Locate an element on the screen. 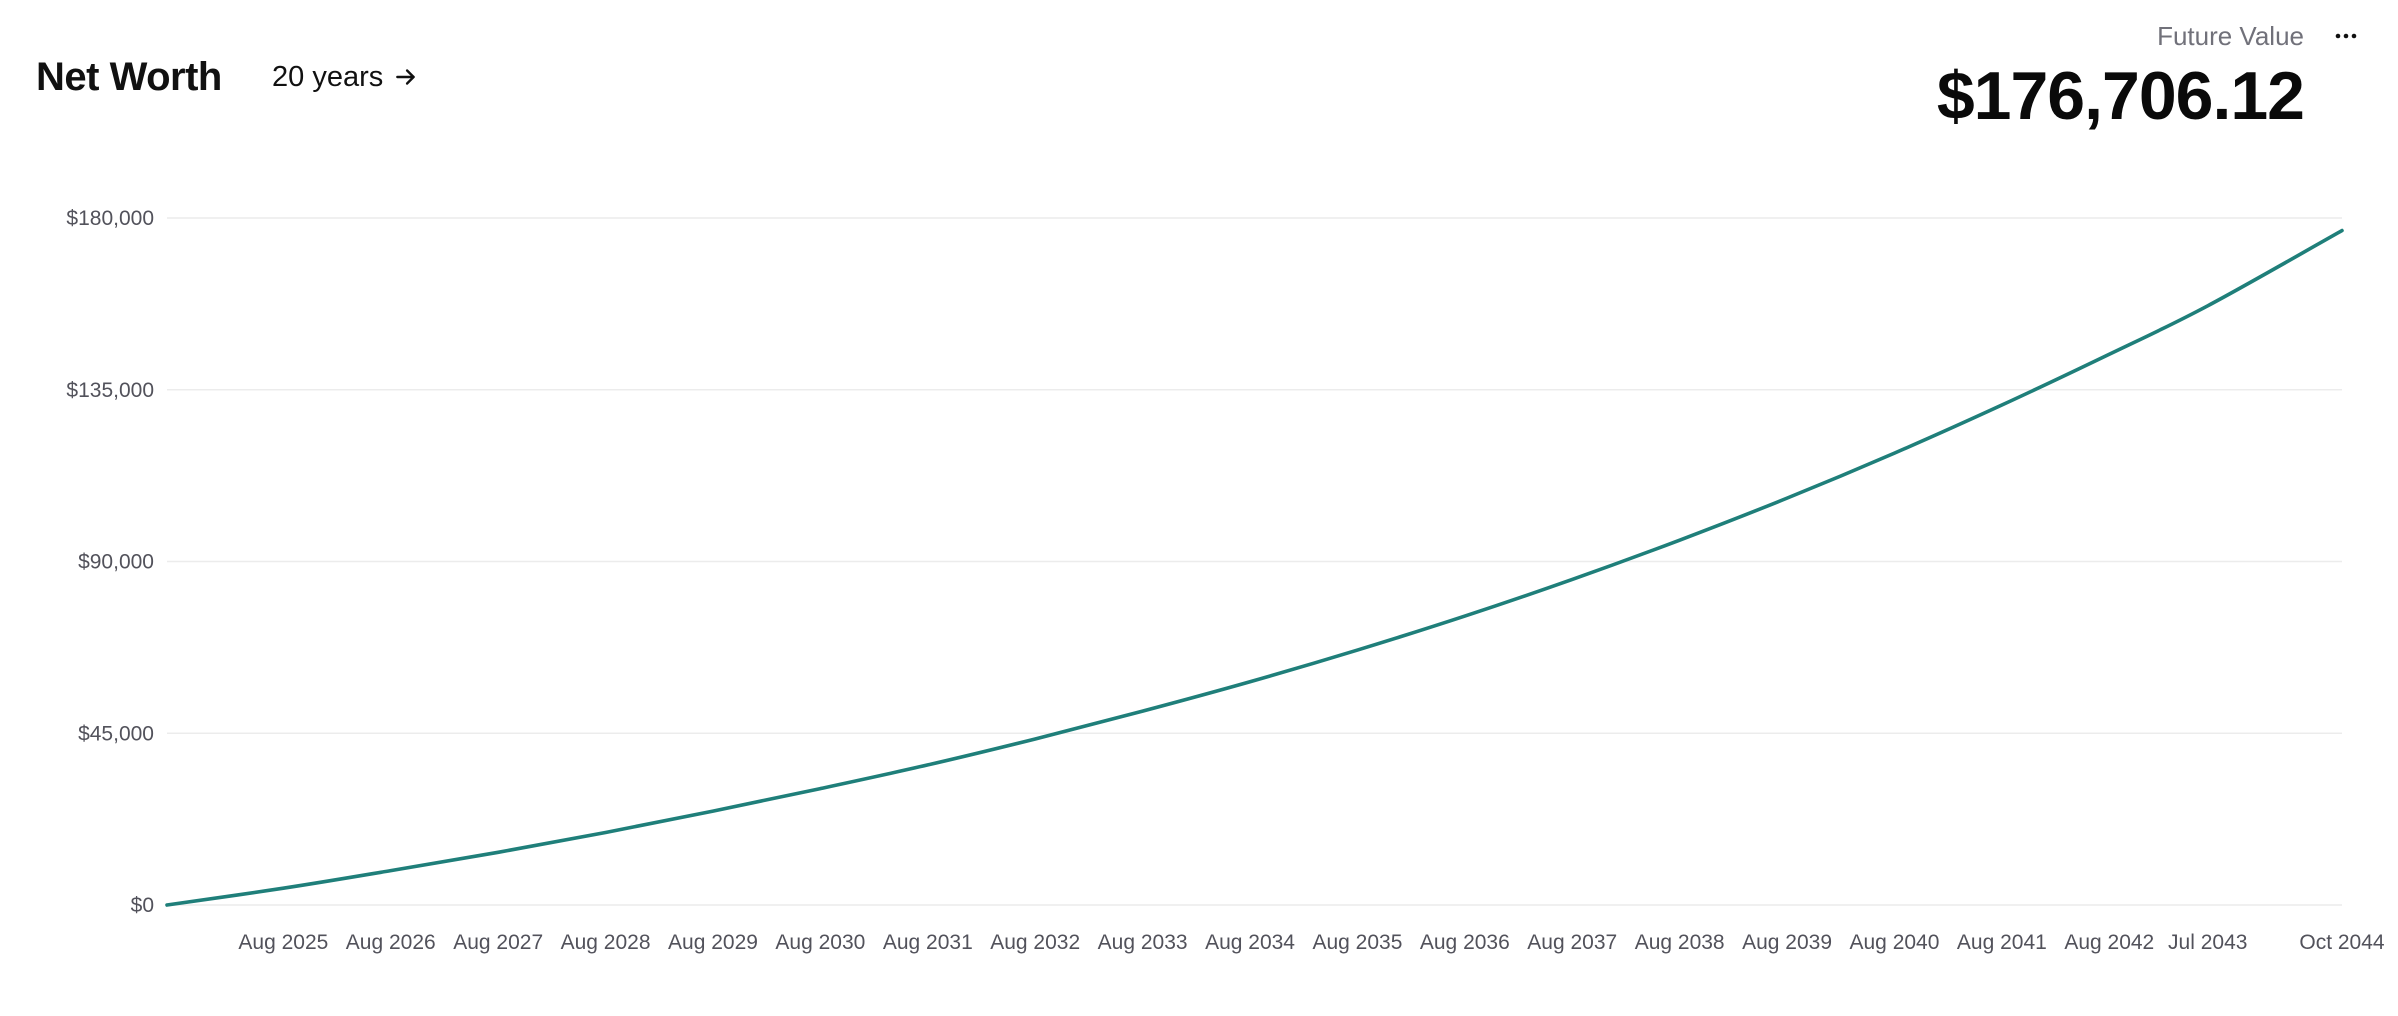 The image size is (2398, 1016). x-tick-label: Aug 2030 is located at coordinates (820, 942).